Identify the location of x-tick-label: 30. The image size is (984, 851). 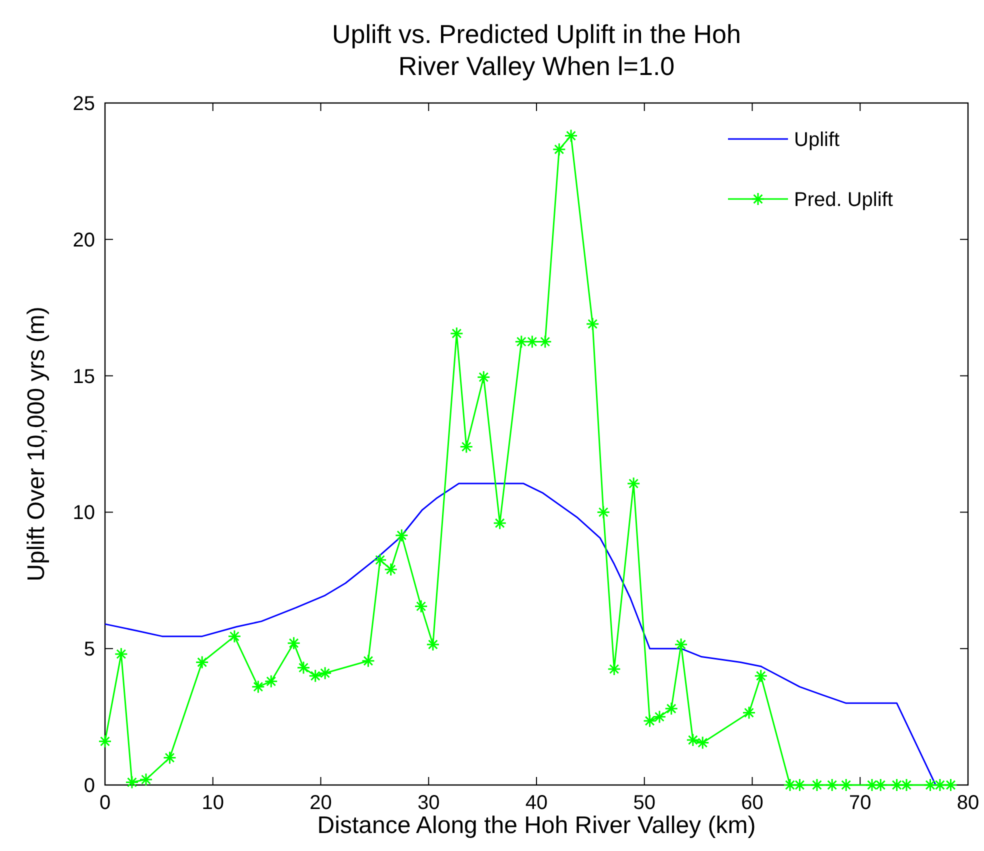
(429, 803).